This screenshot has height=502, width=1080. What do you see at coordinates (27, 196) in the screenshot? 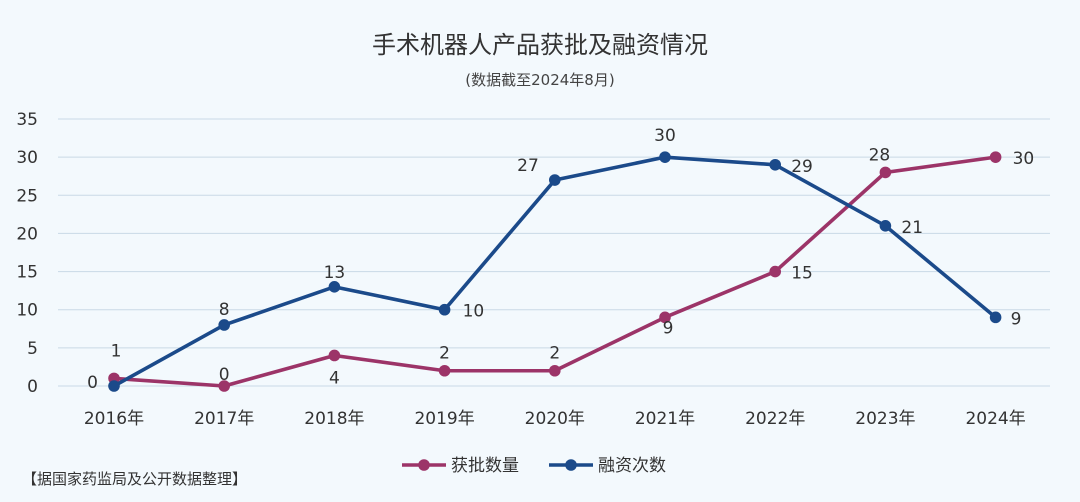
I see `y-tick-label: 25` at bounding box center [27, 196].